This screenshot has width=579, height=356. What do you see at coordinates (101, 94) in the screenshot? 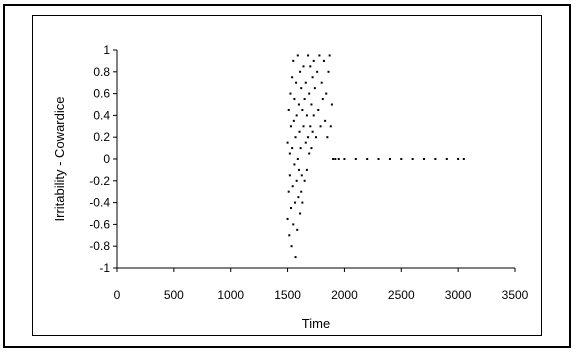
I see `y-tick-label: 0.6` at bounding box center [101, 94].